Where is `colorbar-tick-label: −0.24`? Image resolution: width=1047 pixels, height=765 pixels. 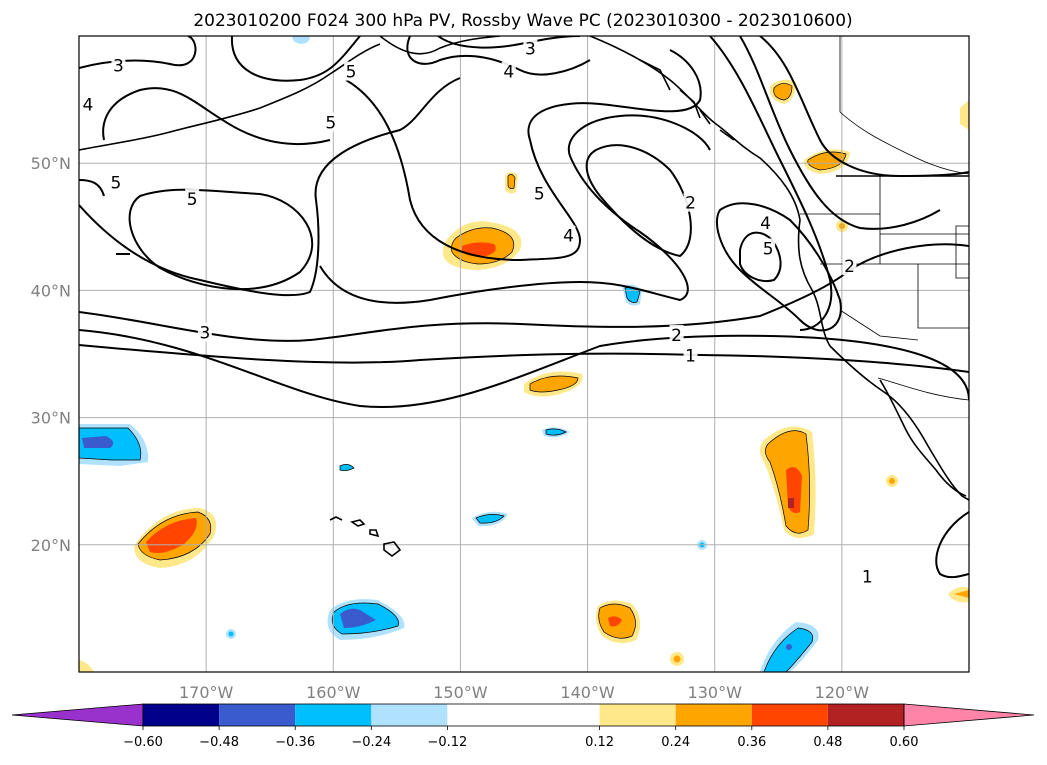
colorbar-tick-label: −0.24 is located at coordinates (371, 742).